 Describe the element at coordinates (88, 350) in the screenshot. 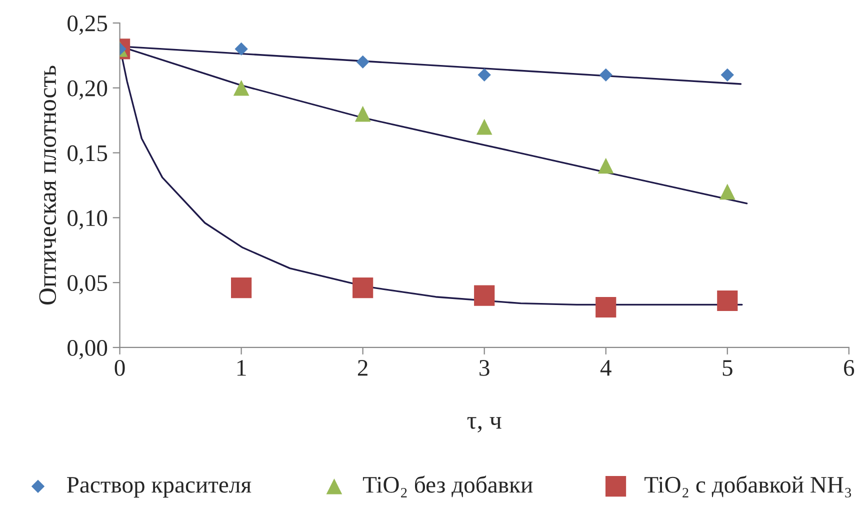

I see `y-tick-label: 0,00` at that location.